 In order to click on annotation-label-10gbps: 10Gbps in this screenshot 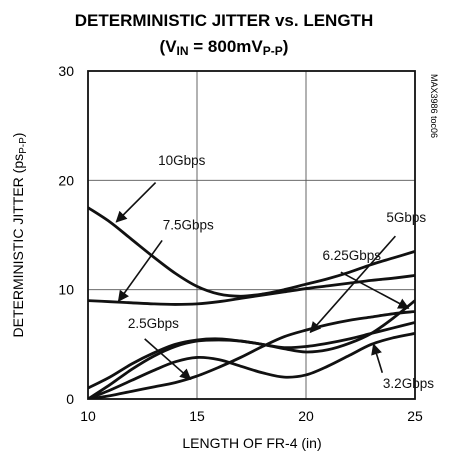, I will do `click(182, 160)`.